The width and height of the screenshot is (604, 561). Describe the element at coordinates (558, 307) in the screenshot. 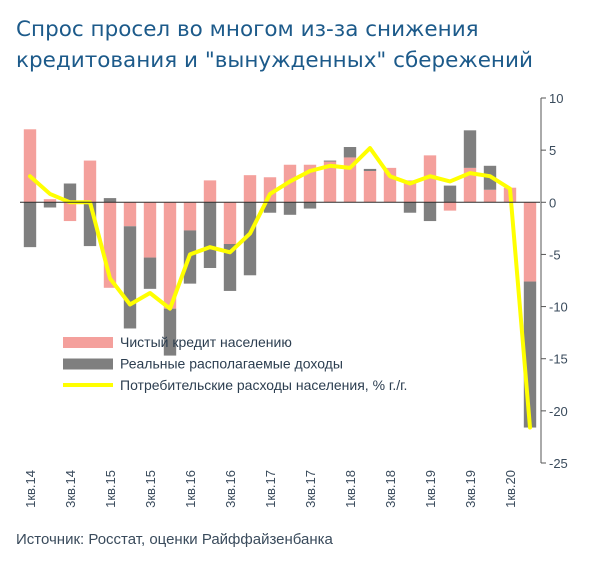

I see `y-tick-label: -10` at that location.